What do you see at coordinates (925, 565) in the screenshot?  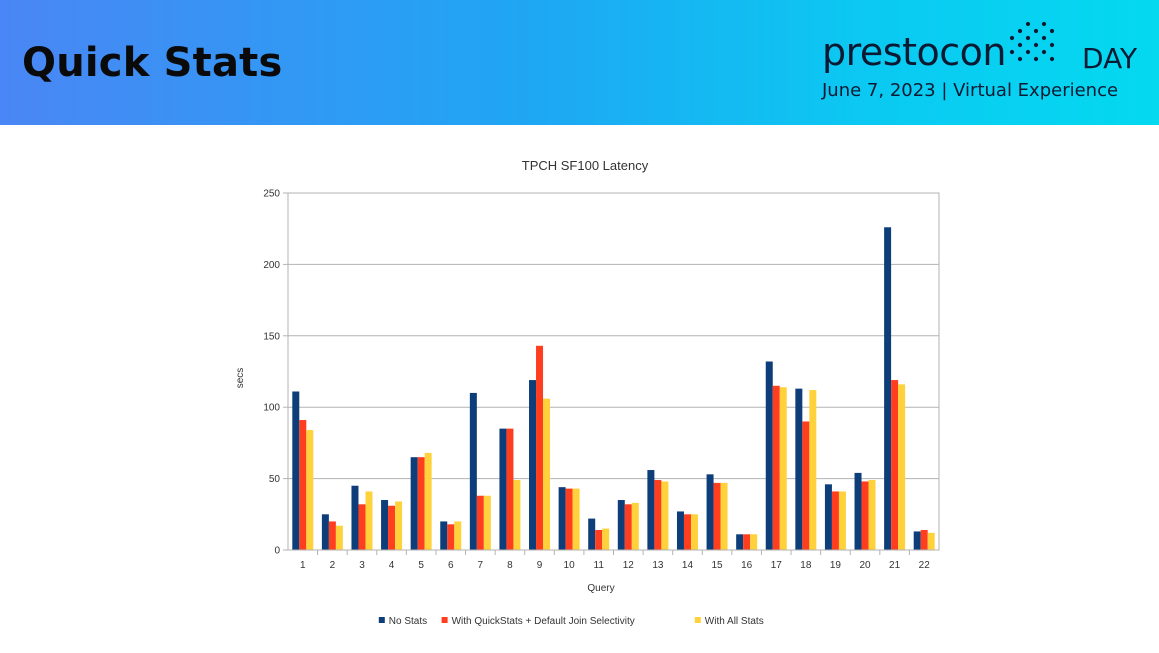 I see `x-tick-label: 22` at bounding box center [925, 565].